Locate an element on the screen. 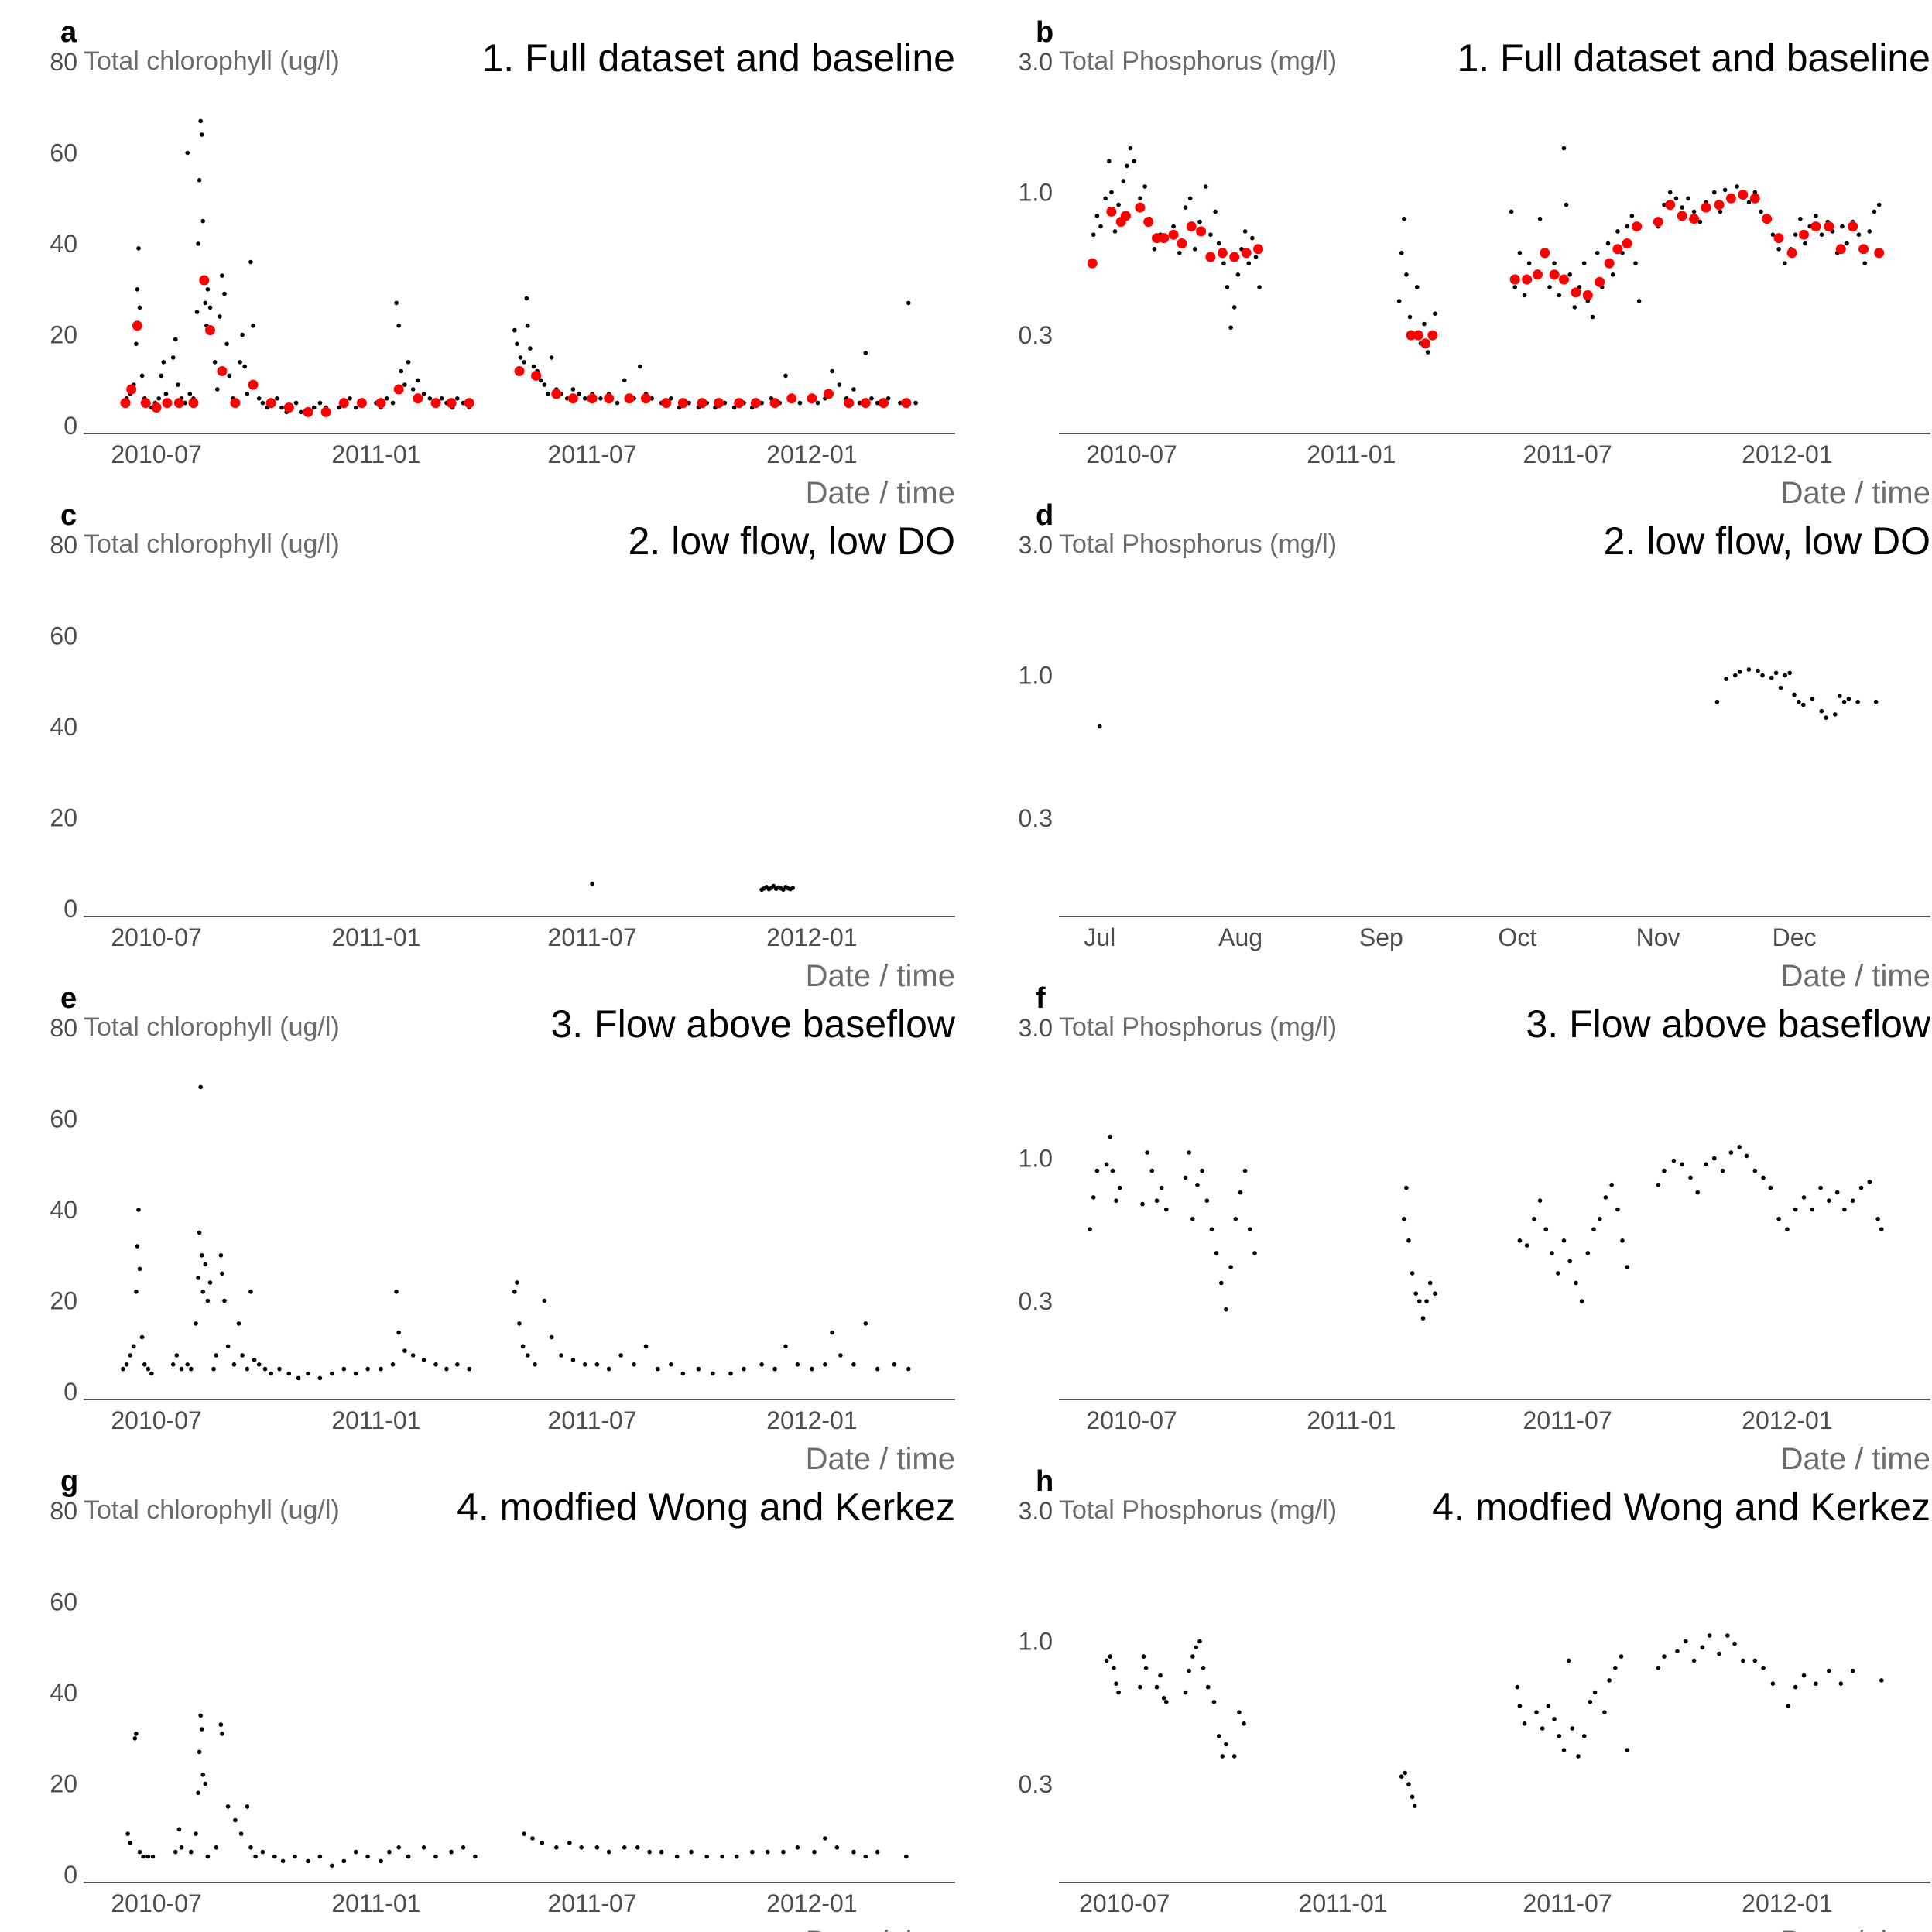  x-tick-label: Sep is located at coordinates (1381, 937).